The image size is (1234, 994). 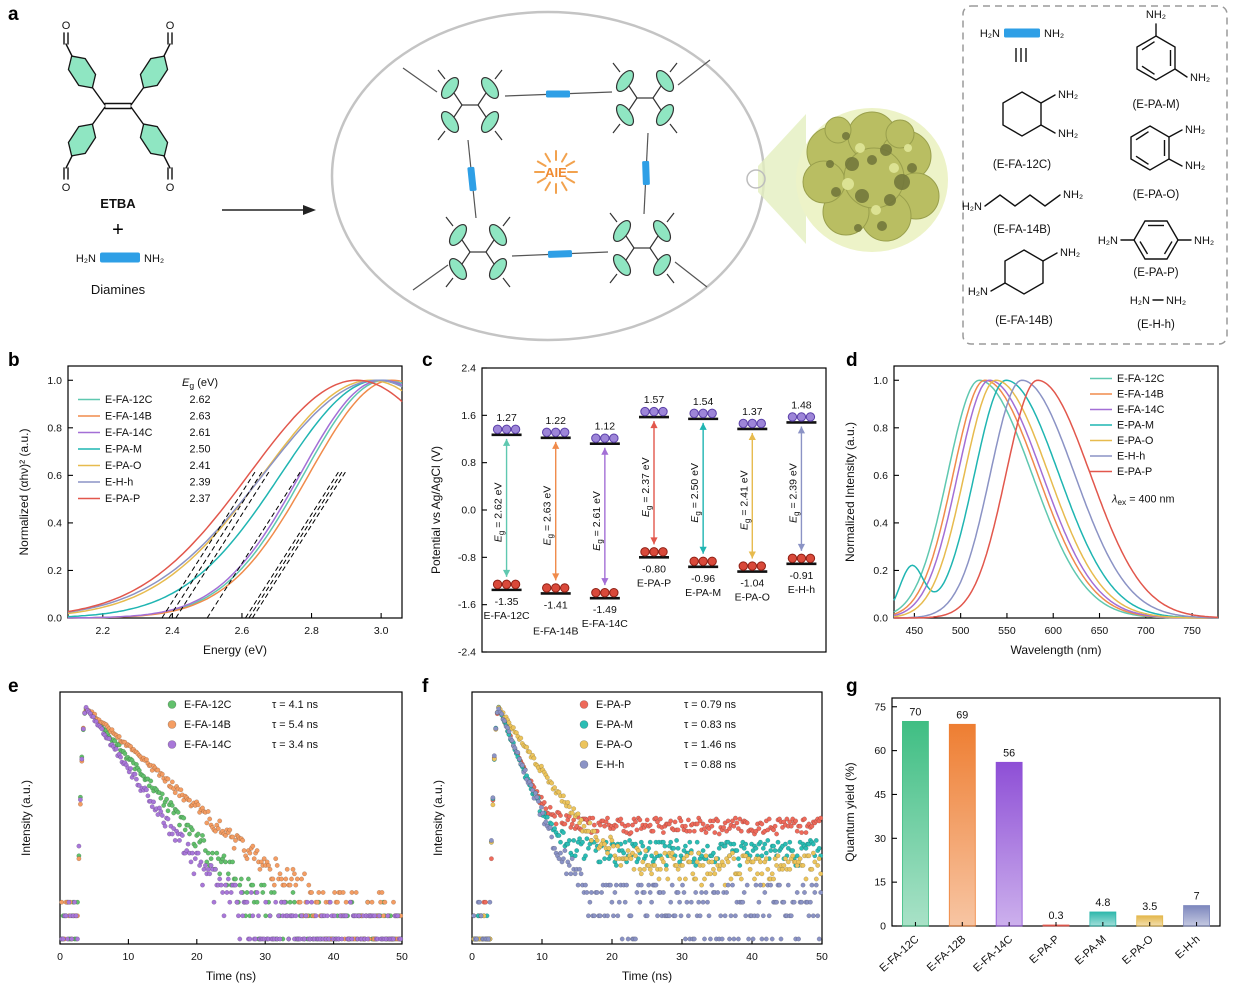 What do you see at coordinates (197, 957) in the screenshot?
I see `svg-text: 20` at bounding box center [197, 957].